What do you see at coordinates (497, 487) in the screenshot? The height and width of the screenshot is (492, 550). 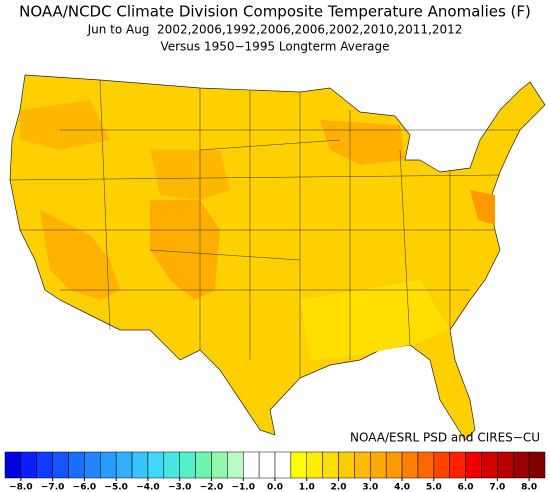 I see `tick-label: 7.0` at bounding box center [497, 487].